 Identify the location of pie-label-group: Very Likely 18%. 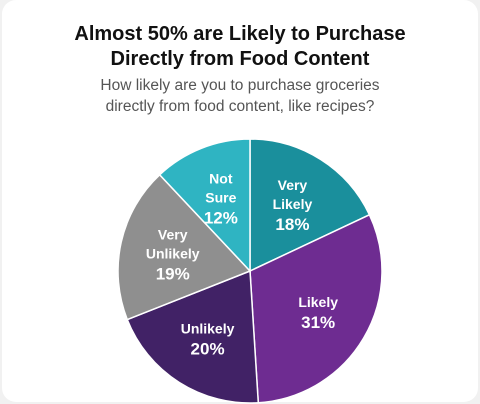
(293, 205).